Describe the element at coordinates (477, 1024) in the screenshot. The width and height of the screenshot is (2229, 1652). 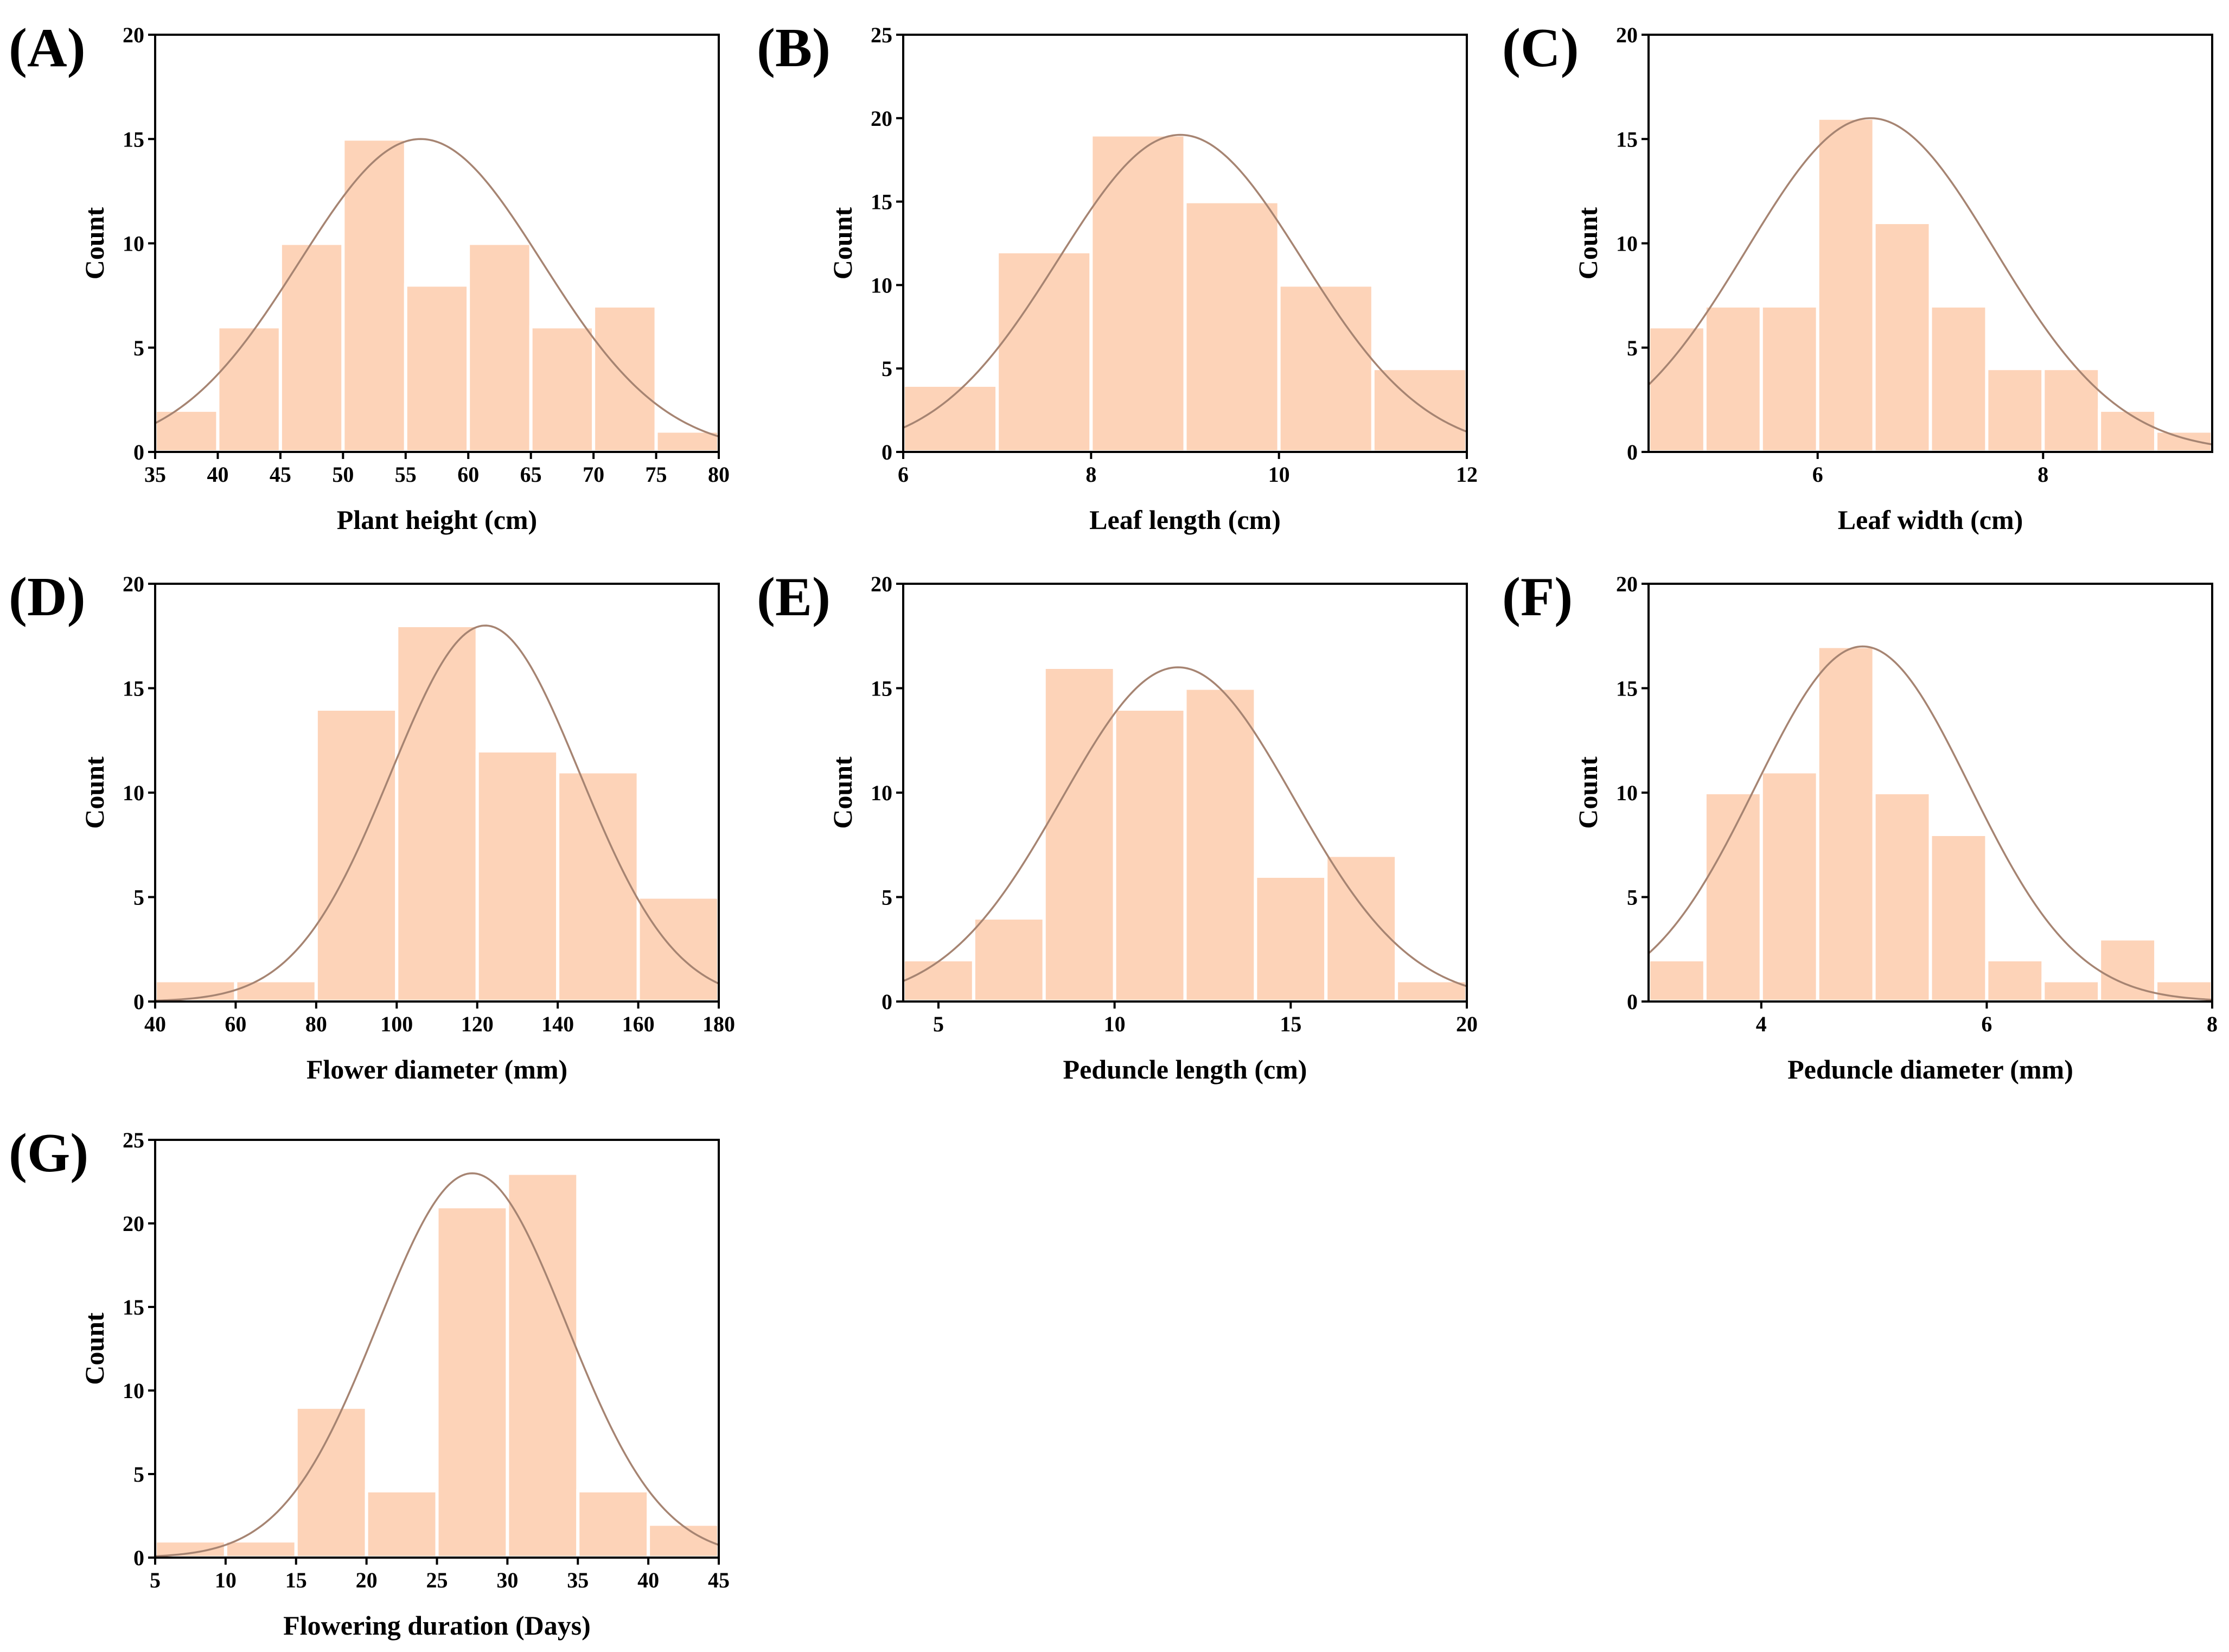
I see `x-tick-label: 120` at that location.